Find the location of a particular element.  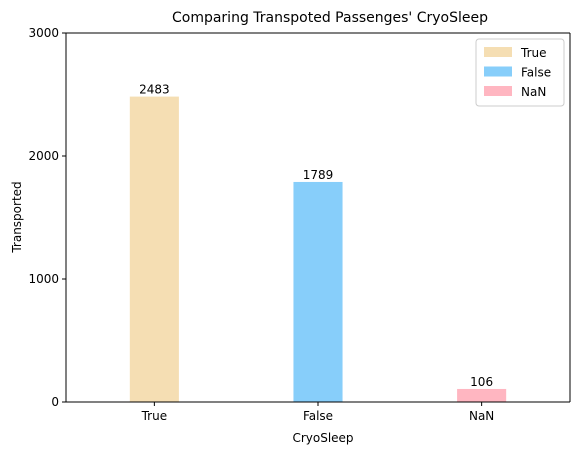

x-tick-label: True is located at coordinates (154, 416).